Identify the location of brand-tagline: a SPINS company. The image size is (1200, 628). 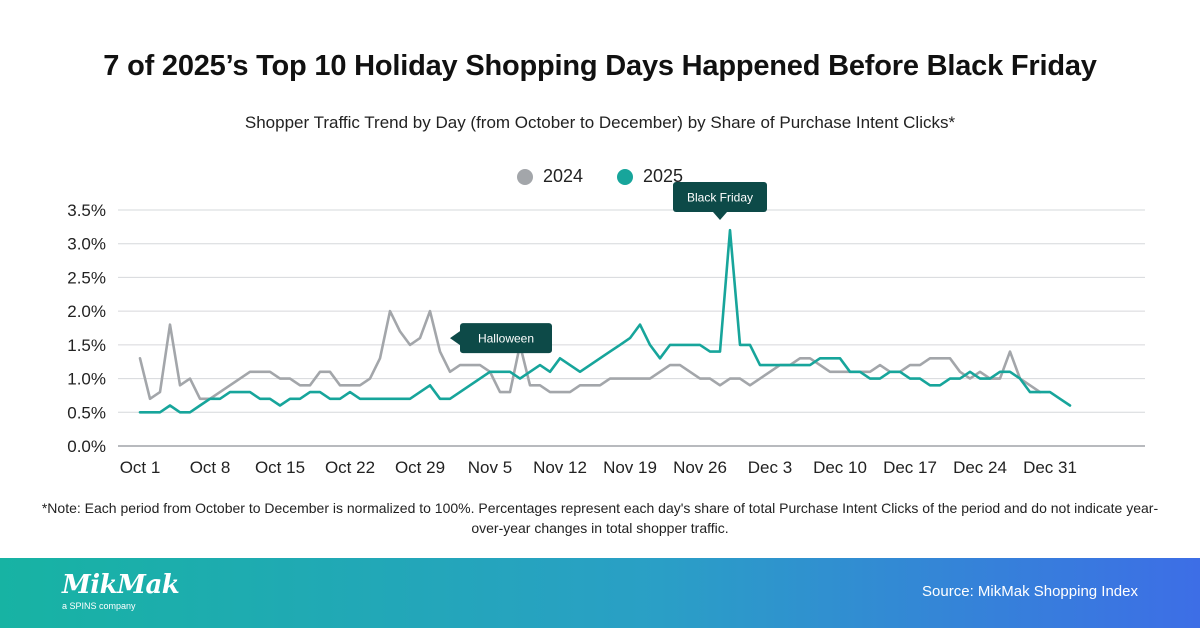
(99, 606).